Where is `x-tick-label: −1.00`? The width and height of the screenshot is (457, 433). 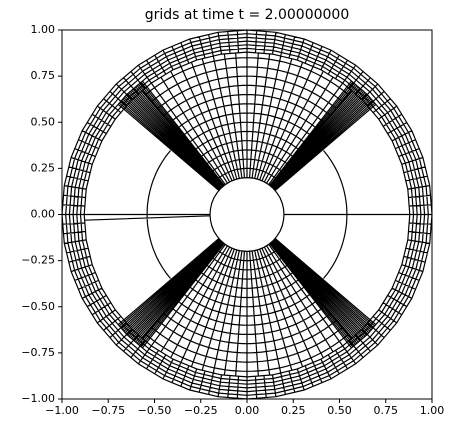 x-tick-label: −1.00 is located at coordinates (62, 410).